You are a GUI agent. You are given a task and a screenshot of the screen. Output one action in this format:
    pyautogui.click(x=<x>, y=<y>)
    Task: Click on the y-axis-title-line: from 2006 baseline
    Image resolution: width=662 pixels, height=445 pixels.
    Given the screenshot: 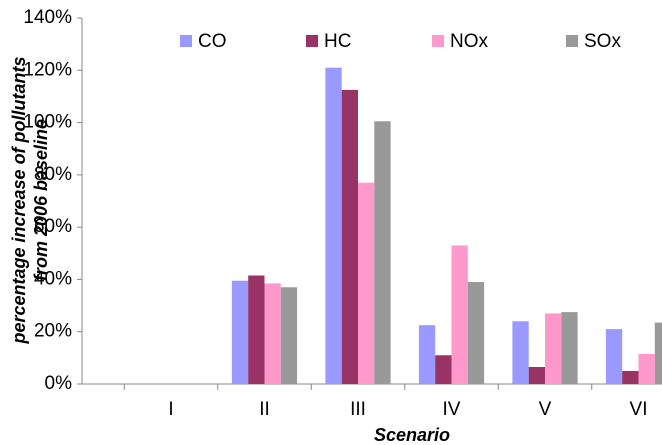 What is the action you would take?
    pyautogui.click(x=41, y=200)
    